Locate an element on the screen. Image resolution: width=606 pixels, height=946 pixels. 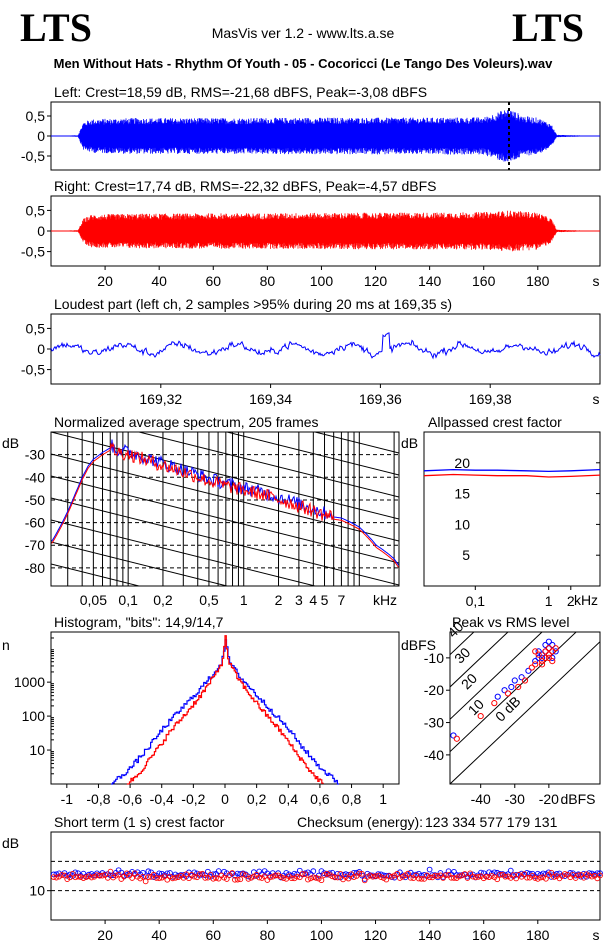
allpass-xtick: 2 is located at coordinates (571, 601).